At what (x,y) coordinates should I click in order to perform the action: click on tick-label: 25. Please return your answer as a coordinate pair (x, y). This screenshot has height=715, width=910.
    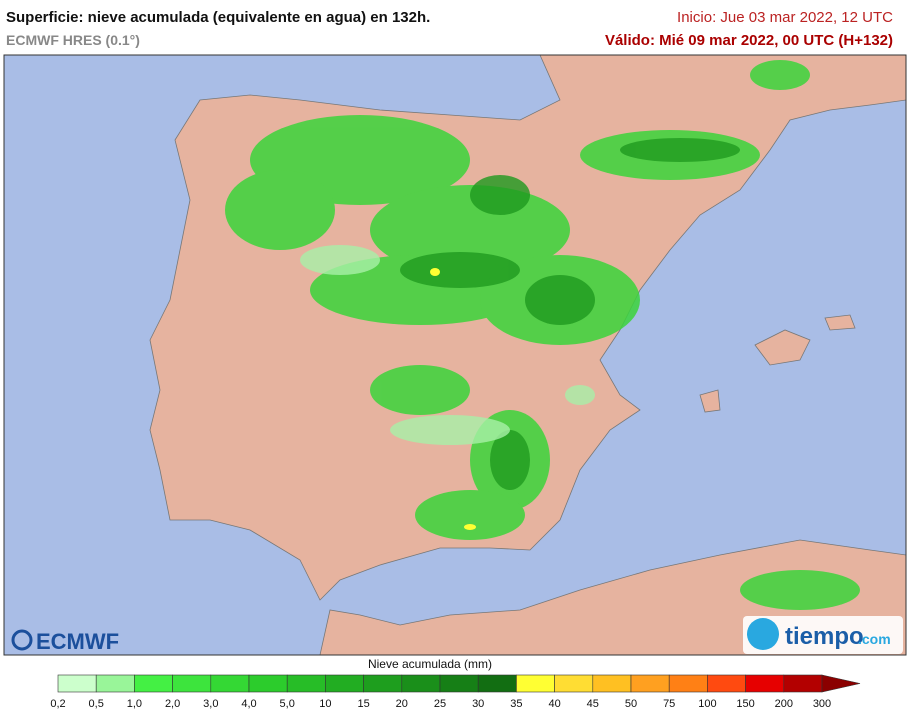
    Looking at the image, I should click on (440, 704).